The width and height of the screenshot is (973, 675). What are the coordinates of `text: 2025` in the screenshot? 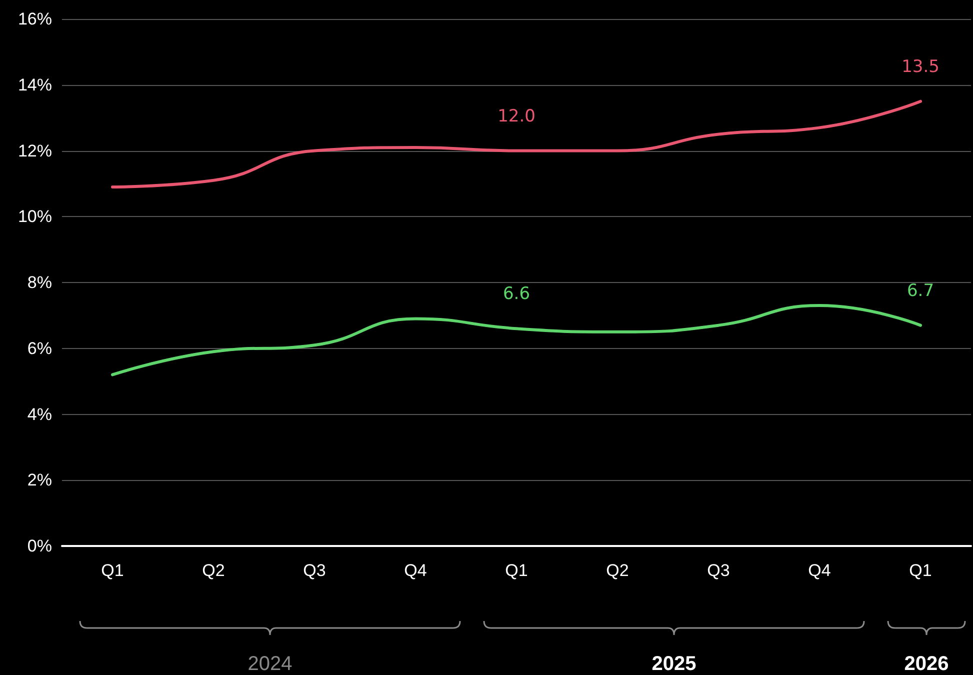 It's located at (674, 664).